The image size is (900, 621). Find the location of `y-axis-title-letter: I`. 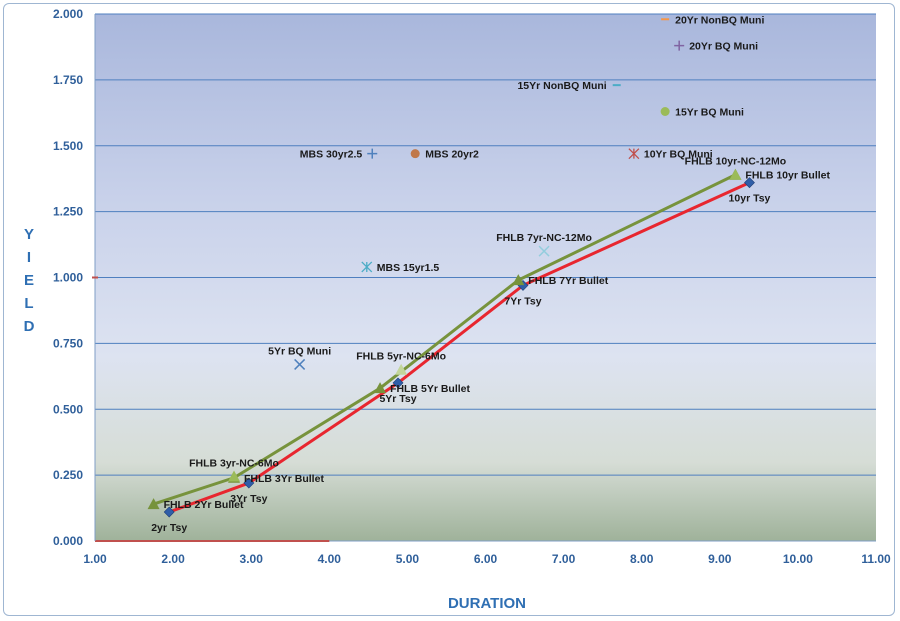

y-axis-title-letter: I is located at coordinates (29, 257).